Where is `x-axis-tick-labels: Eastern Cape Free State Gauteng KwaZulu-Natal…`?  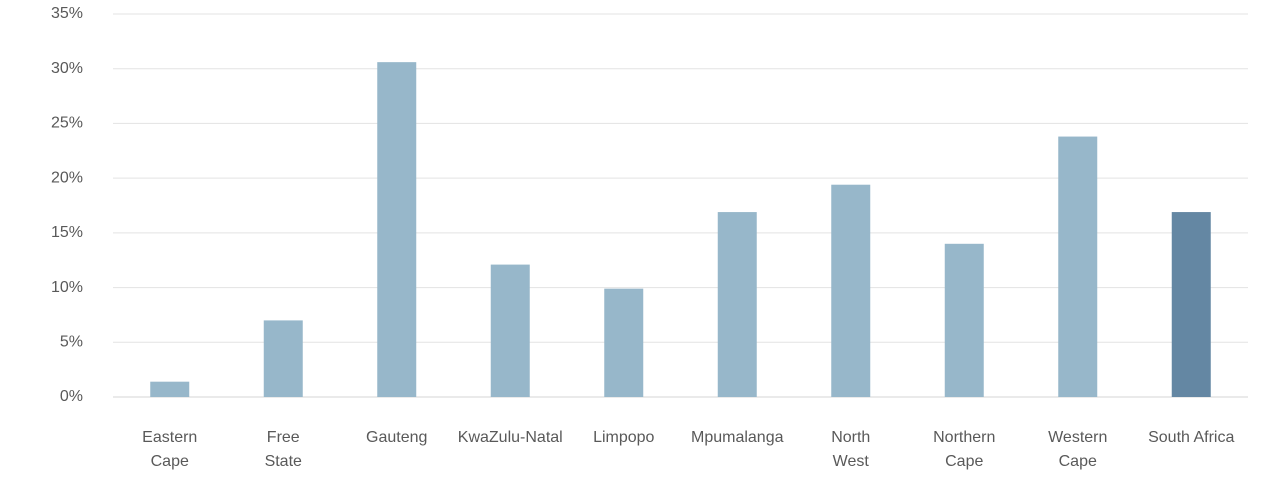 x-axis-tick-labels: Eastern Cape Free State Gauteng KwaZulu-Natal… is located at coordinates (688, 449).